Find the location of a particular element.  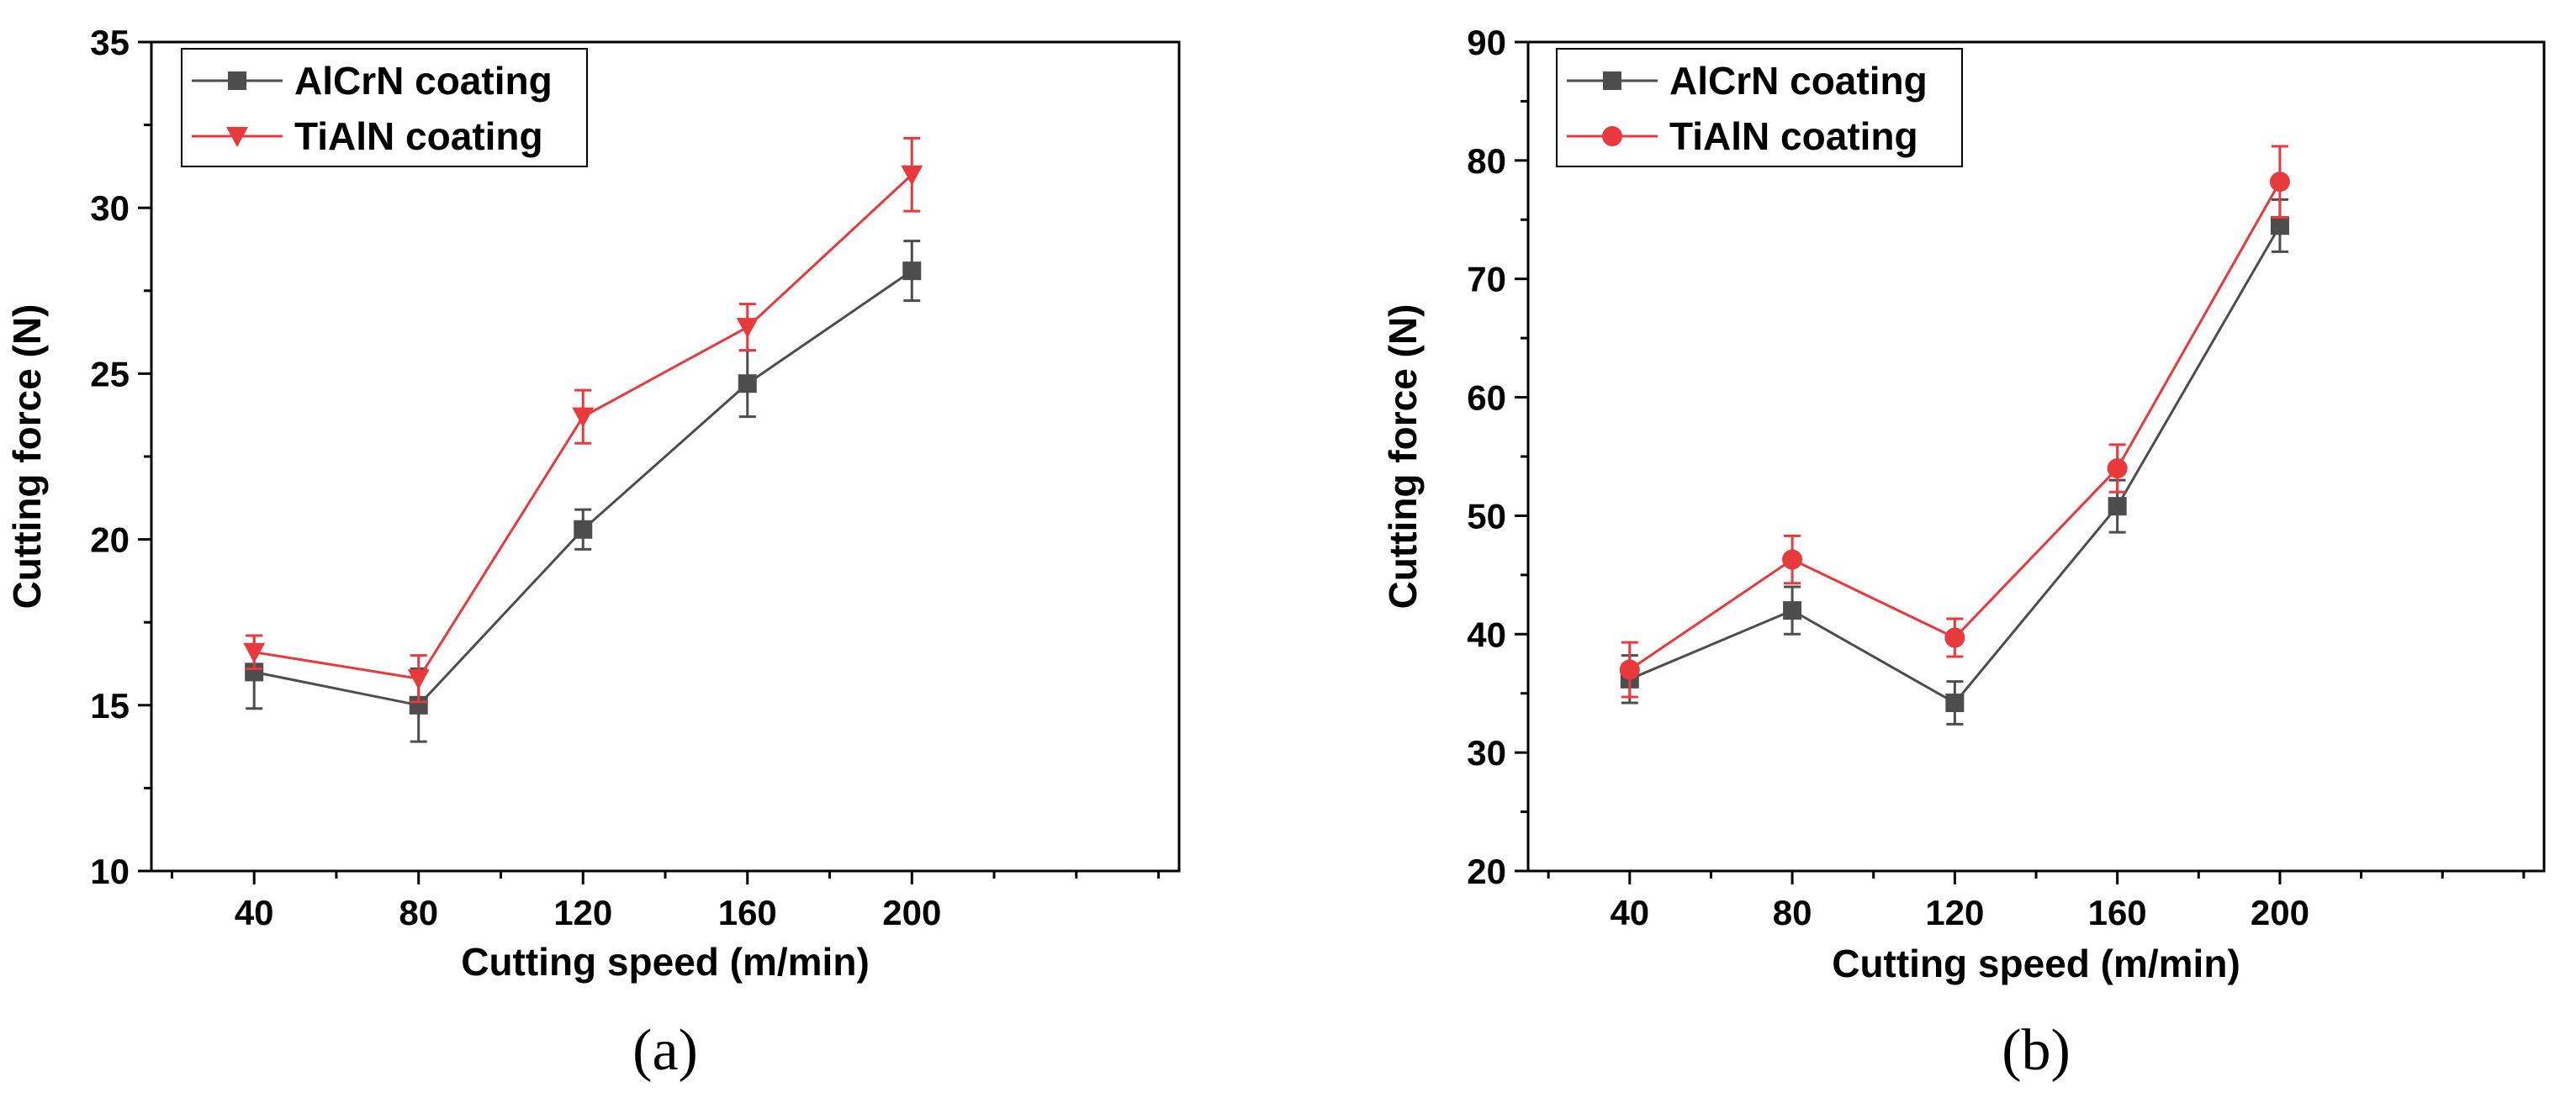

y-tick-label: 70 is located at coordinates (1486, 279).